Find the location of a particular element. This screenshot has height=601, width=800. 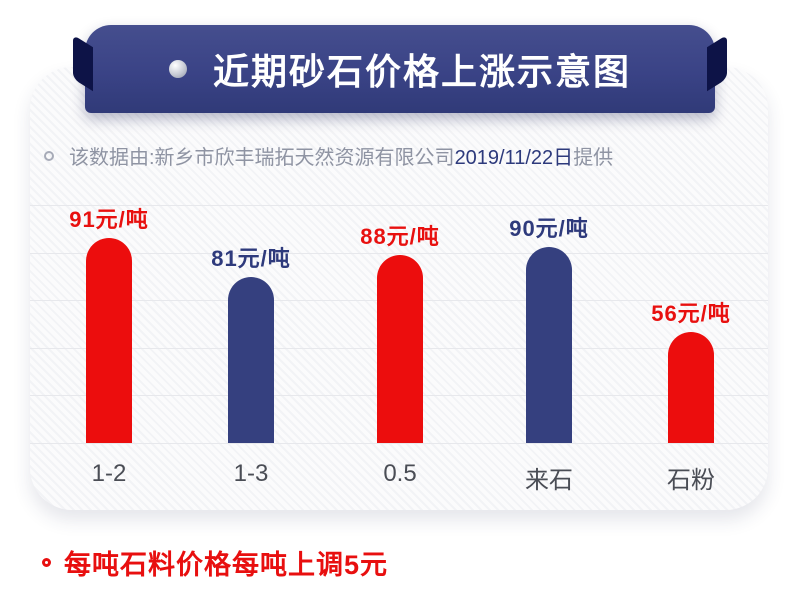

x-axis-label-1-2: 1-2 is located at coordinates (109, 473).